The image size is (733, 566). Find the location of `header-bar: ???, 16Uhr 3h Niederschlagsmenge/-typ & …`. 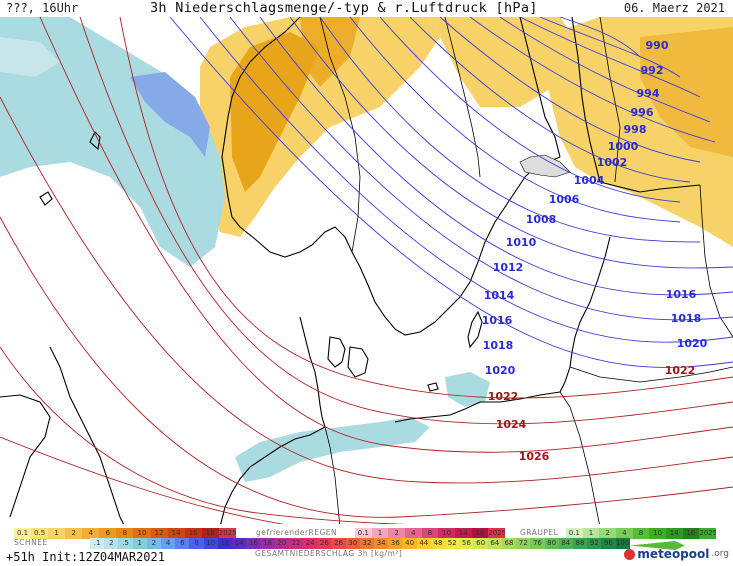

header-bar: ???, 16Uhr 3h Niederschlagsmenge/-typ & … is located at coordinates (366, 8).